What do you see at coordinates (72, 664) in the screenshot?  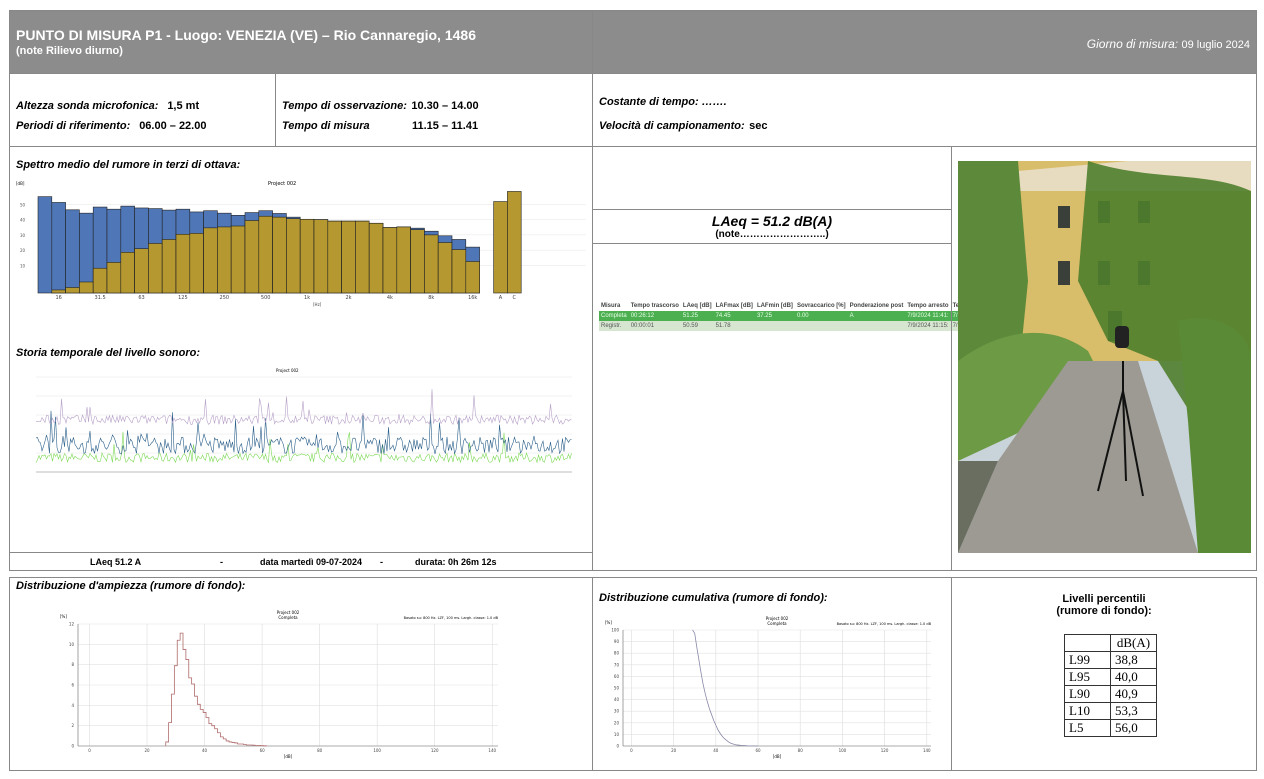 I see `y-tick-label: 8` at bounding box center [72, 664].